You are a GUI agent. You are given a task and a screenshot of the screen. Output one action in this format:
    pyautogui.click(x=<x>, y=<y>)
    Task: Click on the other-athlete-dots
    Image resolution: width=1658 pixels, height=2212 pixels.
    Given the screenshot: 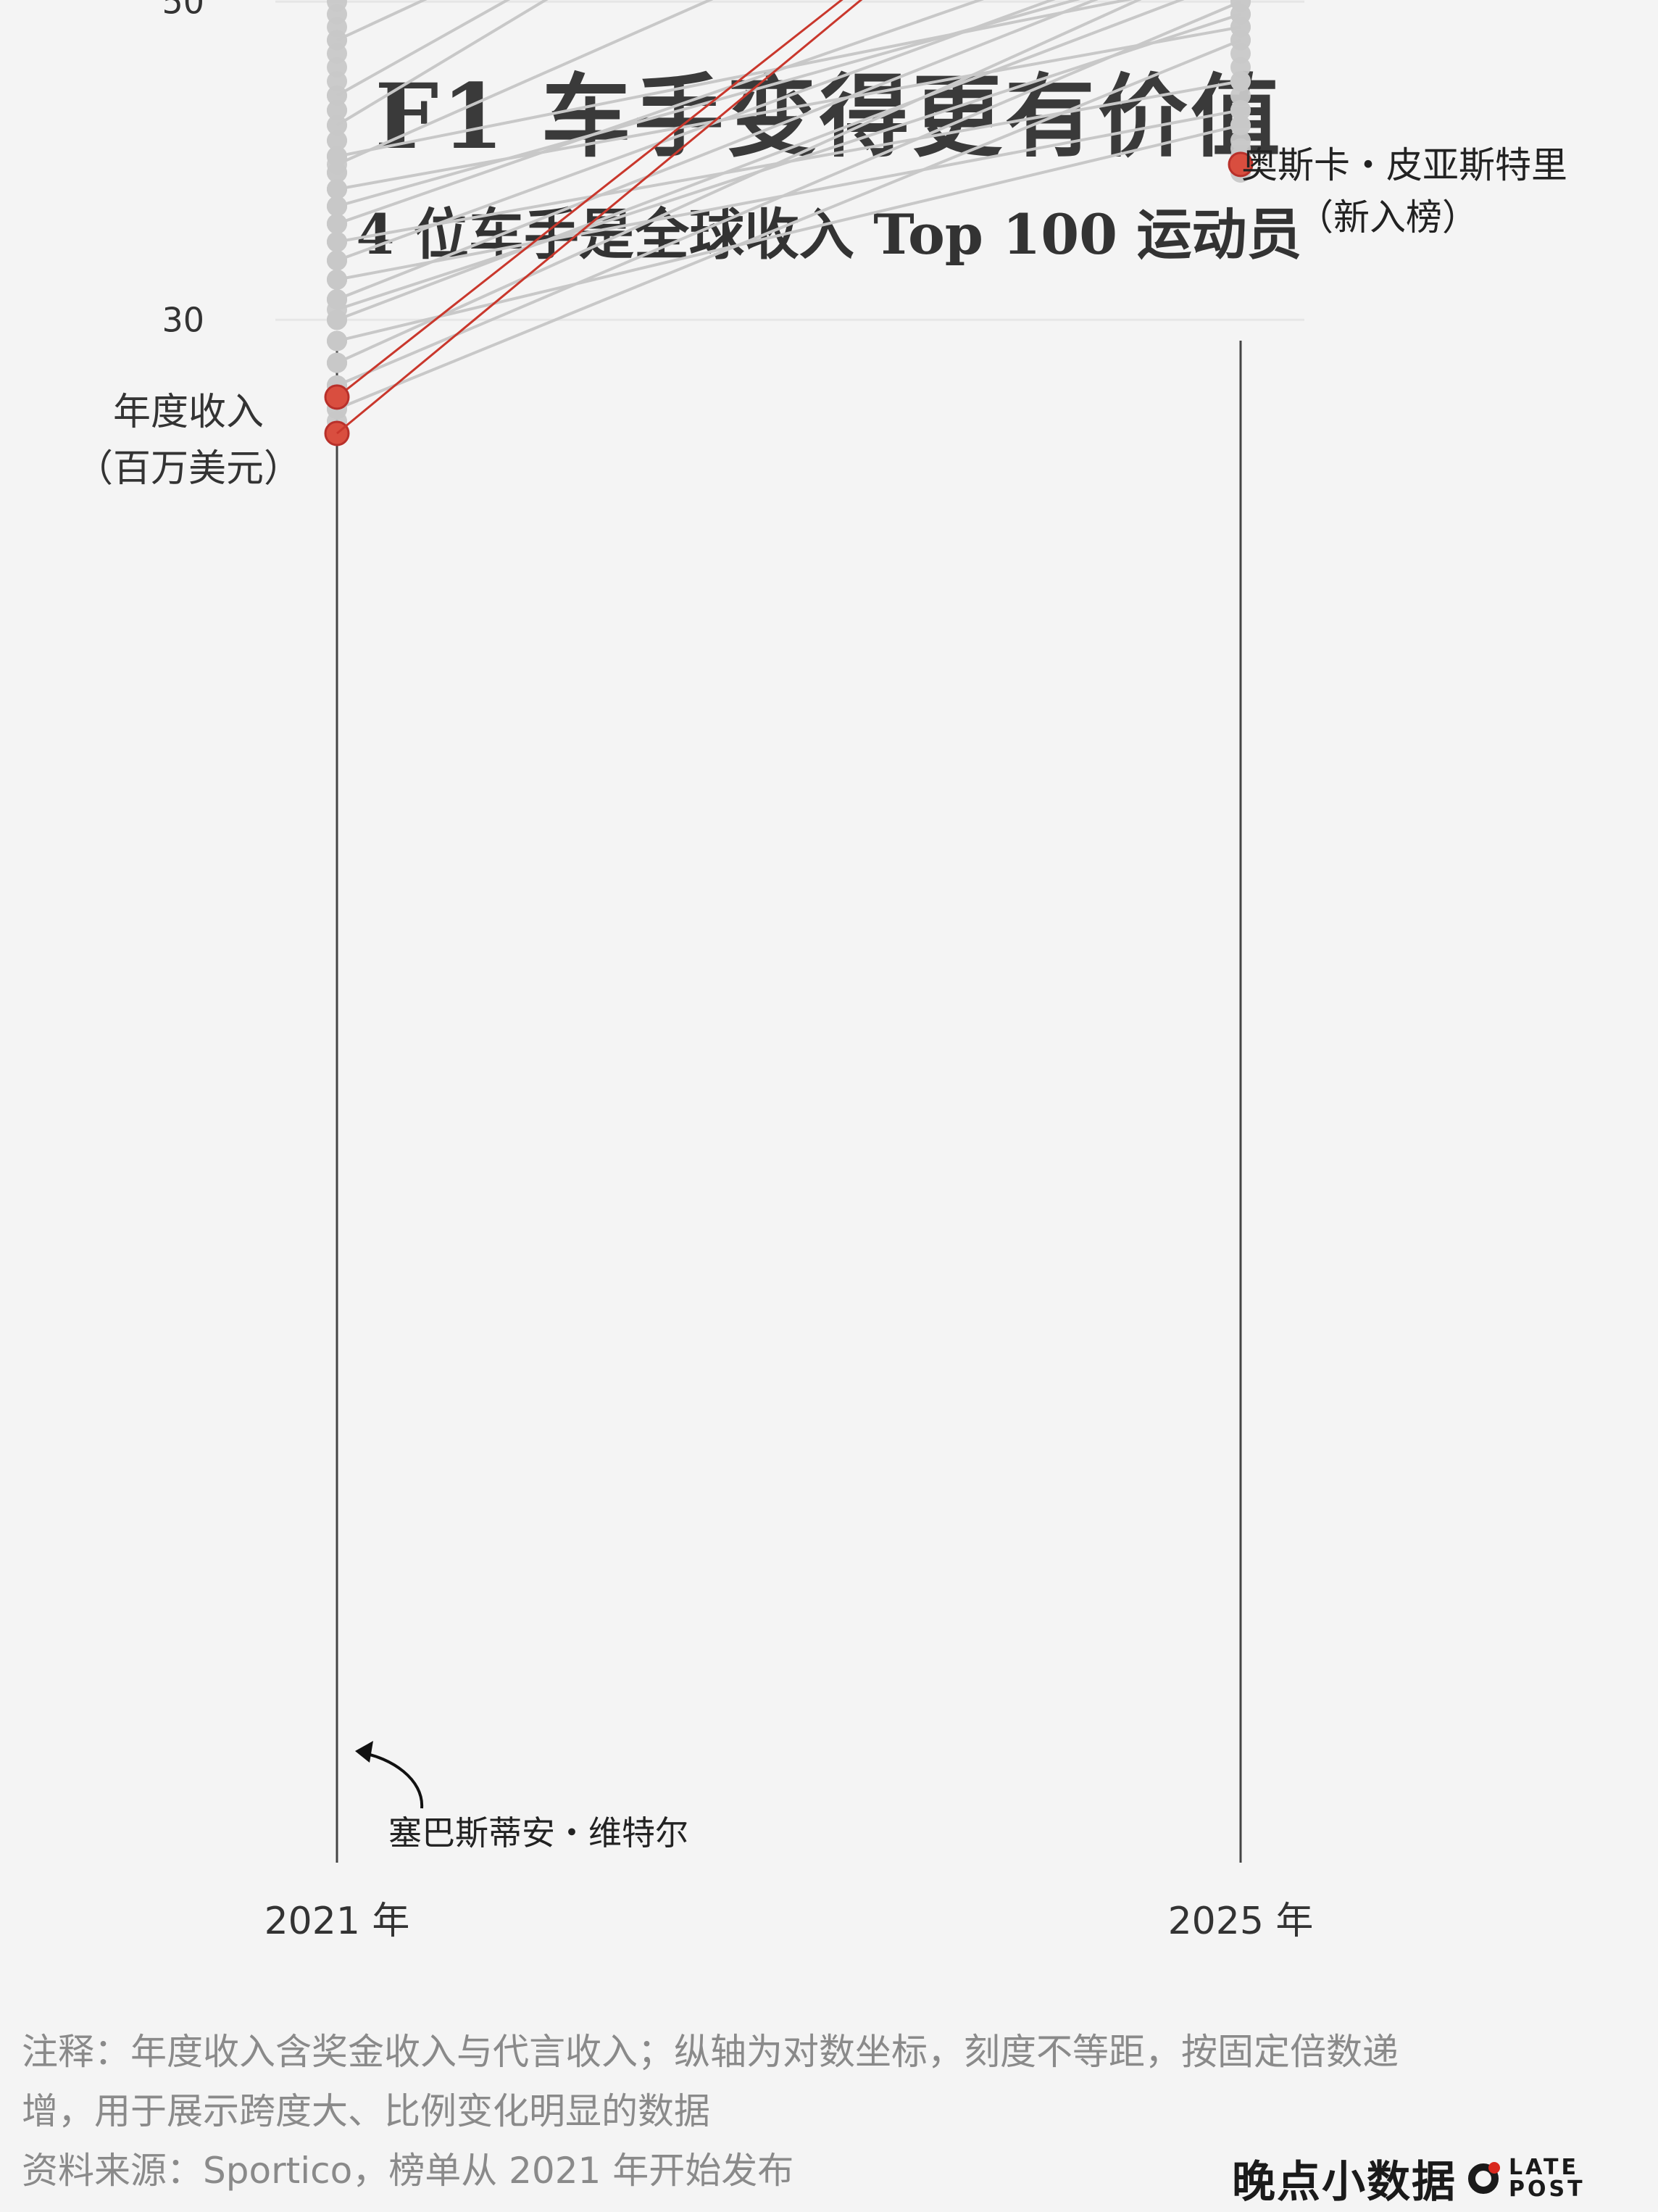 What is the action you would take?
    pyautogui.click(x=789, y=215)
    